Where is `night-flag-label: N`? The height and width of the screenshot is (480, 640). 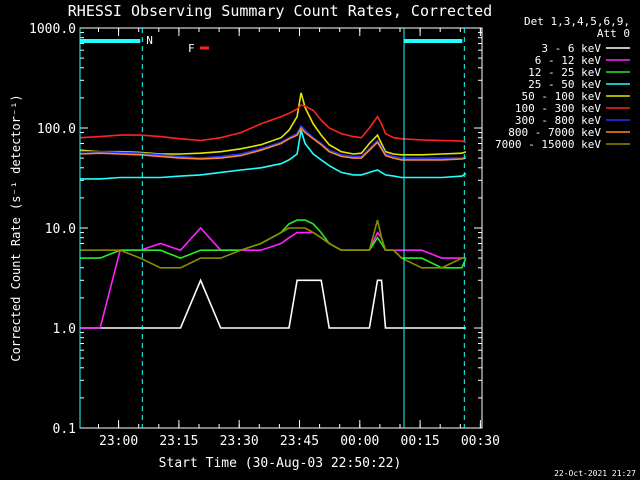 night-flag-label: N is located at coordinates (149, 40).